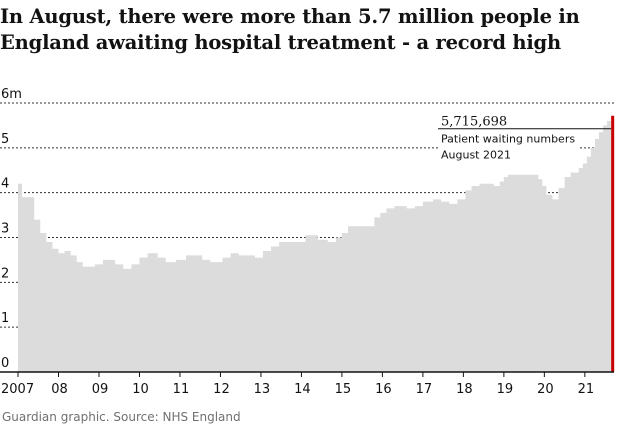 The height and width of the screenshot is (432, 620). What do you see at coordinates (464, 389) in the screenshot?
I see `x-tick-label: 18` at bounding box center [464, 389].